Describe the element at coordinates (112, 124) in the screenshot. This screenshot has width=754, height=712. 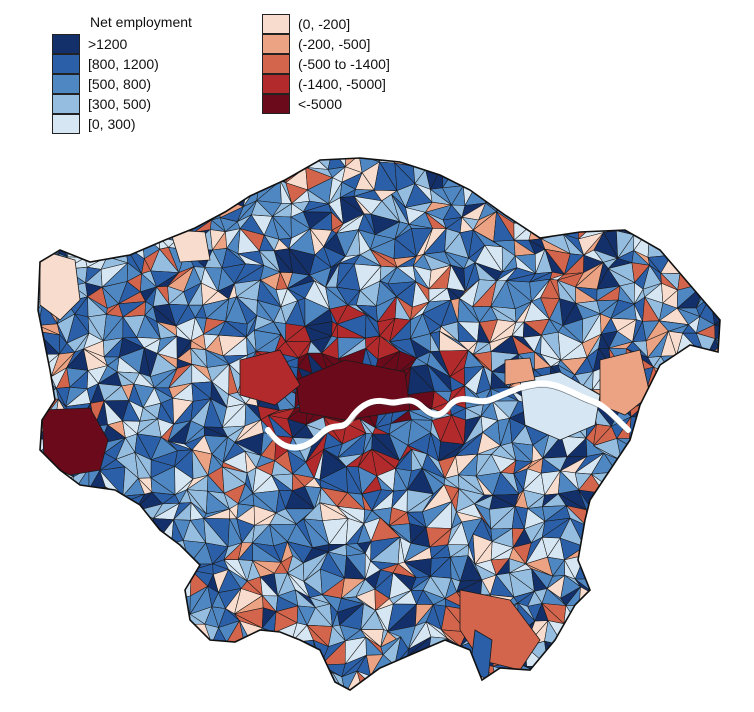
I see `legend-positive-label: [0, 300)` at that location.